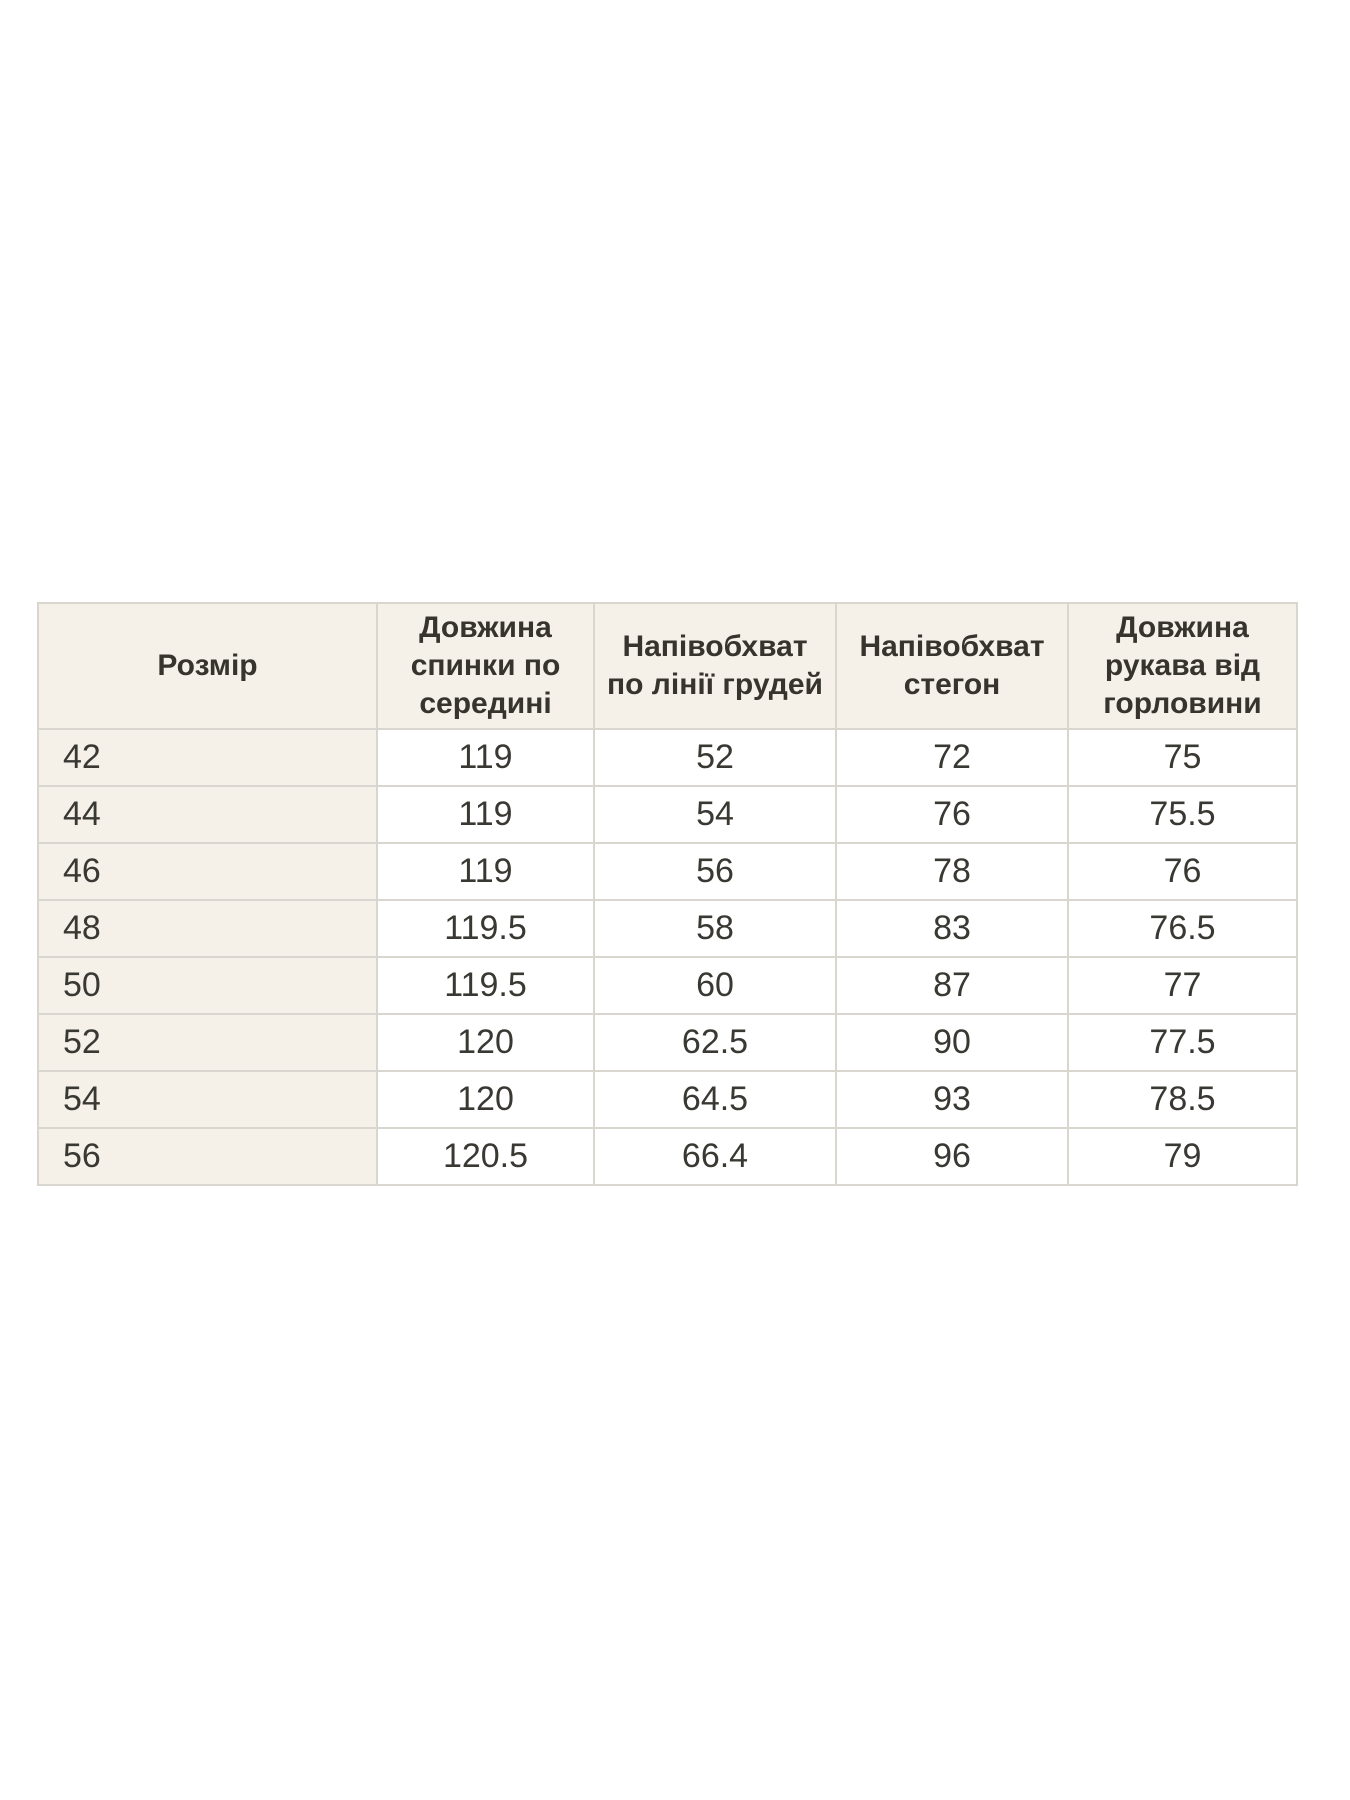  Describe the element at coordinates (952, 871) in the screenshot. I see `value-cell: 78` at that location.